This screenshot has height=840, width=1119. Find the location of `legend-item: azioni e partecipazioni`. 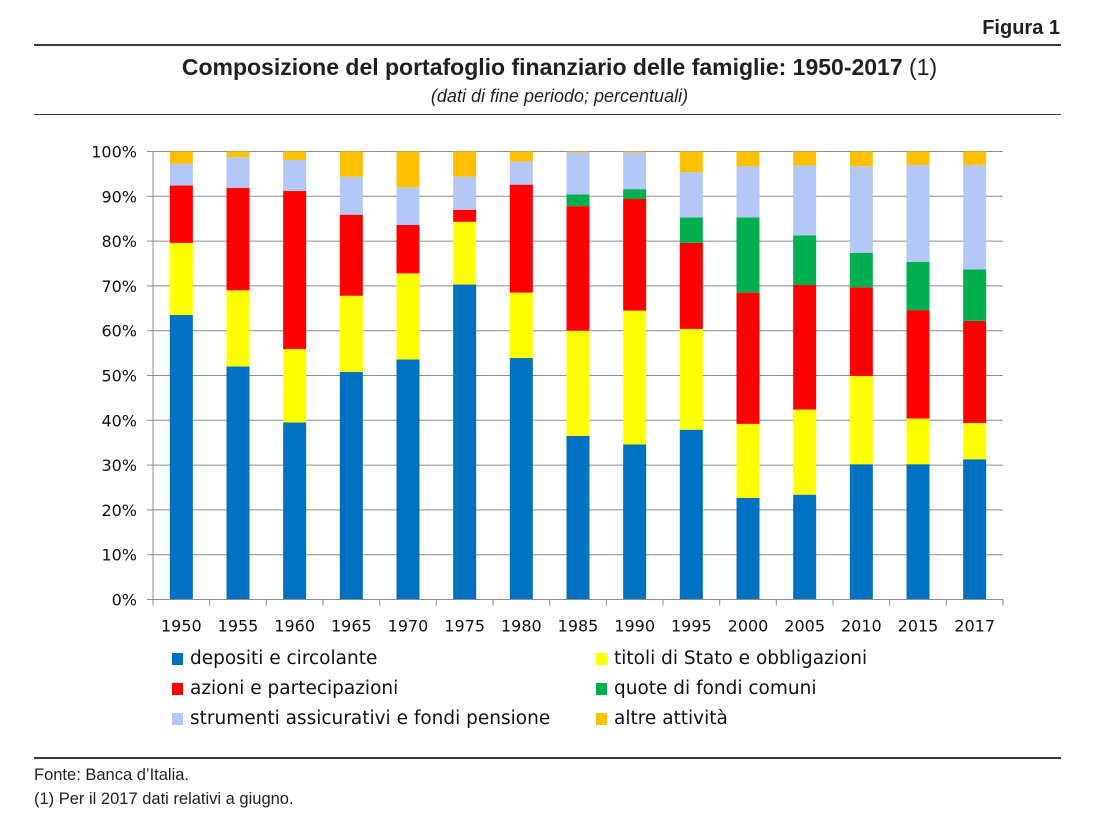

legend-item: azioni e partecipazioni is located at coordinates (285, 688).